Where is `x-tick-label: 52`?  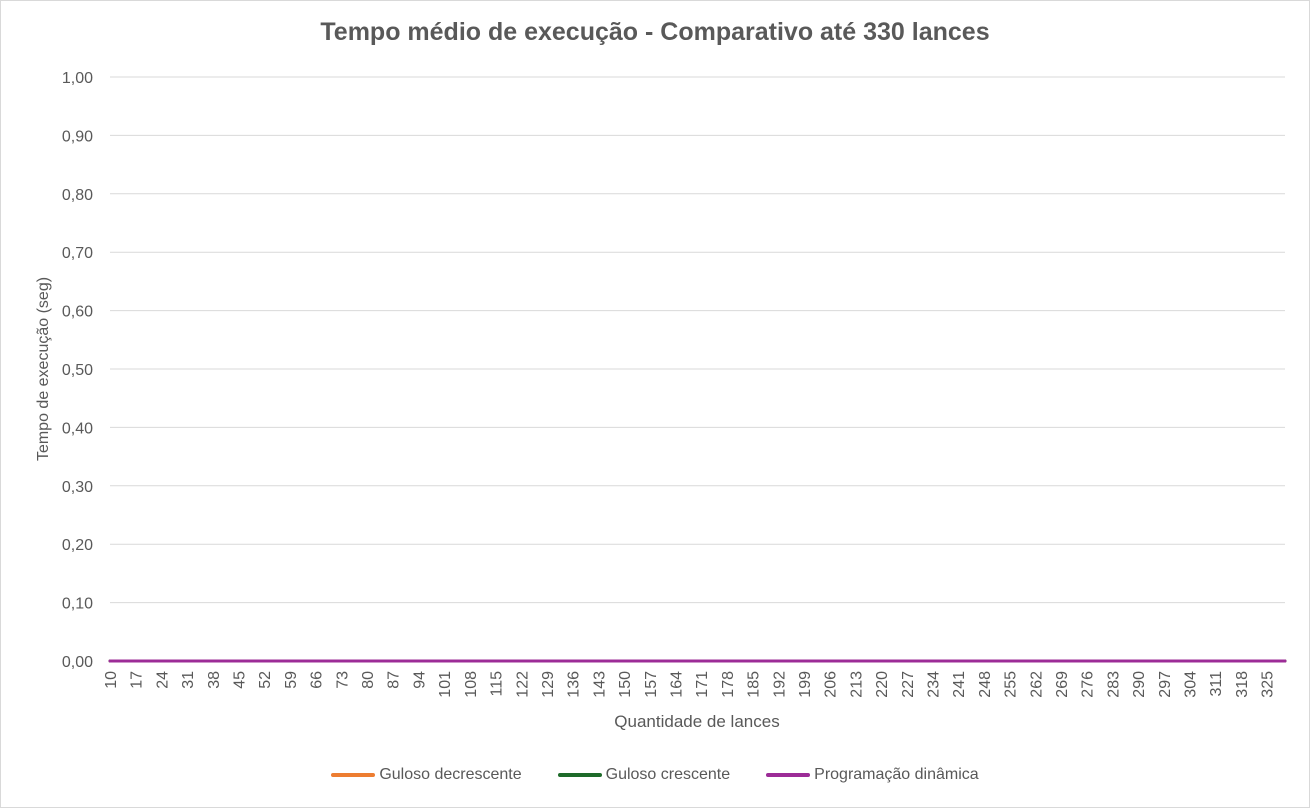 x-tick-label: 52 is located at coordinates (265, 680).